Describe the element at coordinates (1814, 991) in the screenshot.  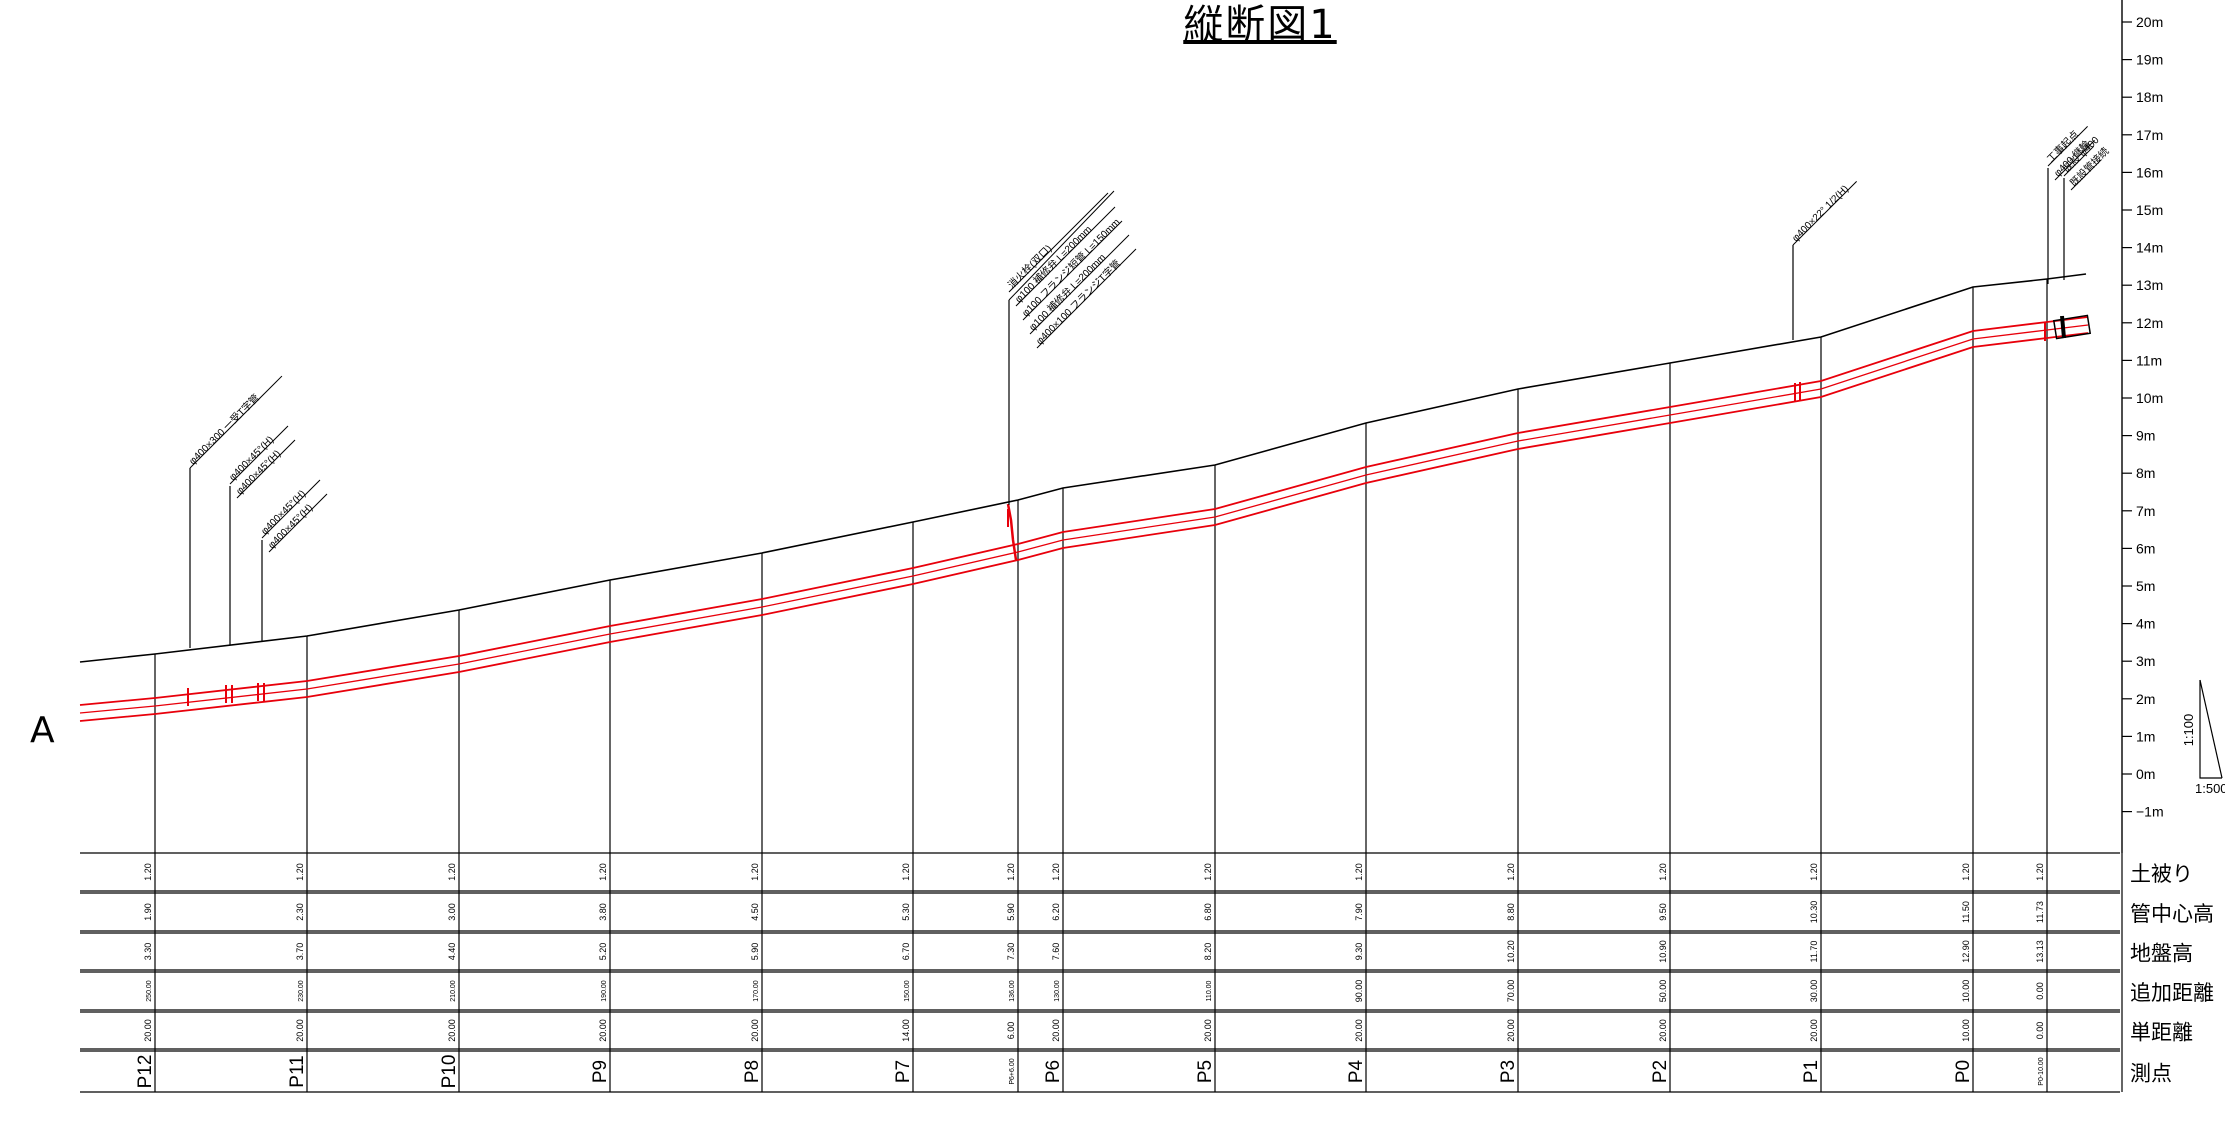
I see `table-value: 30.00` at that location.